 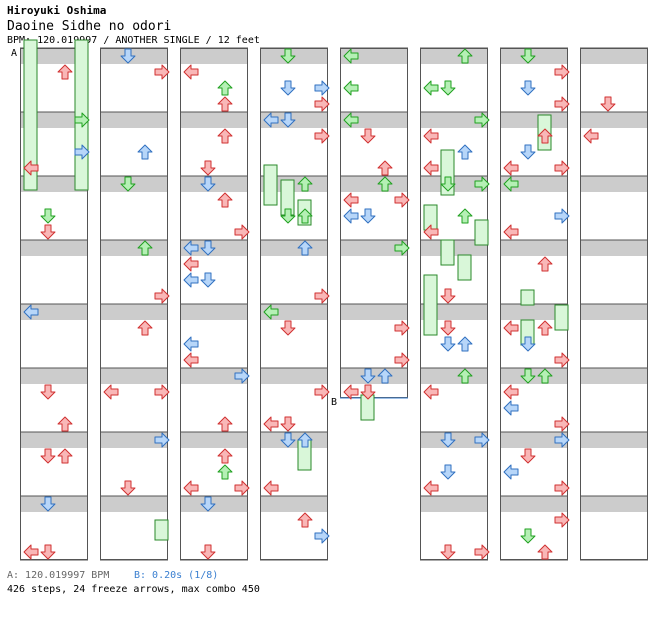 I want to click on bpm-a-legend: A: 120.019997 BPM, so click(x=58, y=575).